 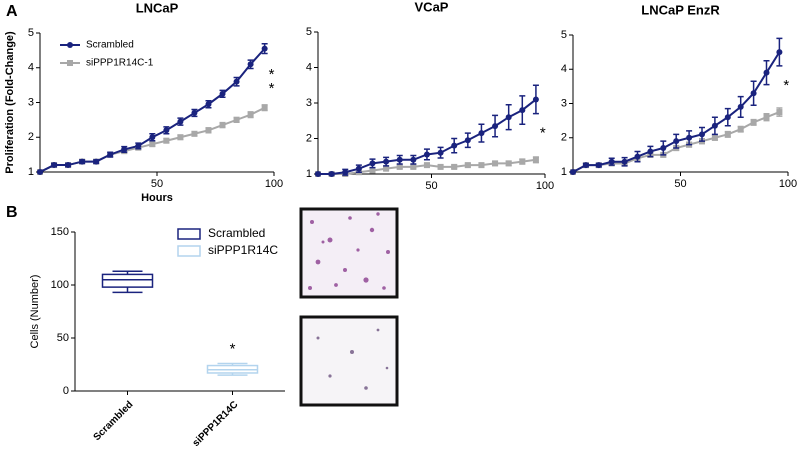 What do you see at coordinates (157, 198) in the screenshot?
I see `x-axis-label: Hours` at bounding box center [157, 198].